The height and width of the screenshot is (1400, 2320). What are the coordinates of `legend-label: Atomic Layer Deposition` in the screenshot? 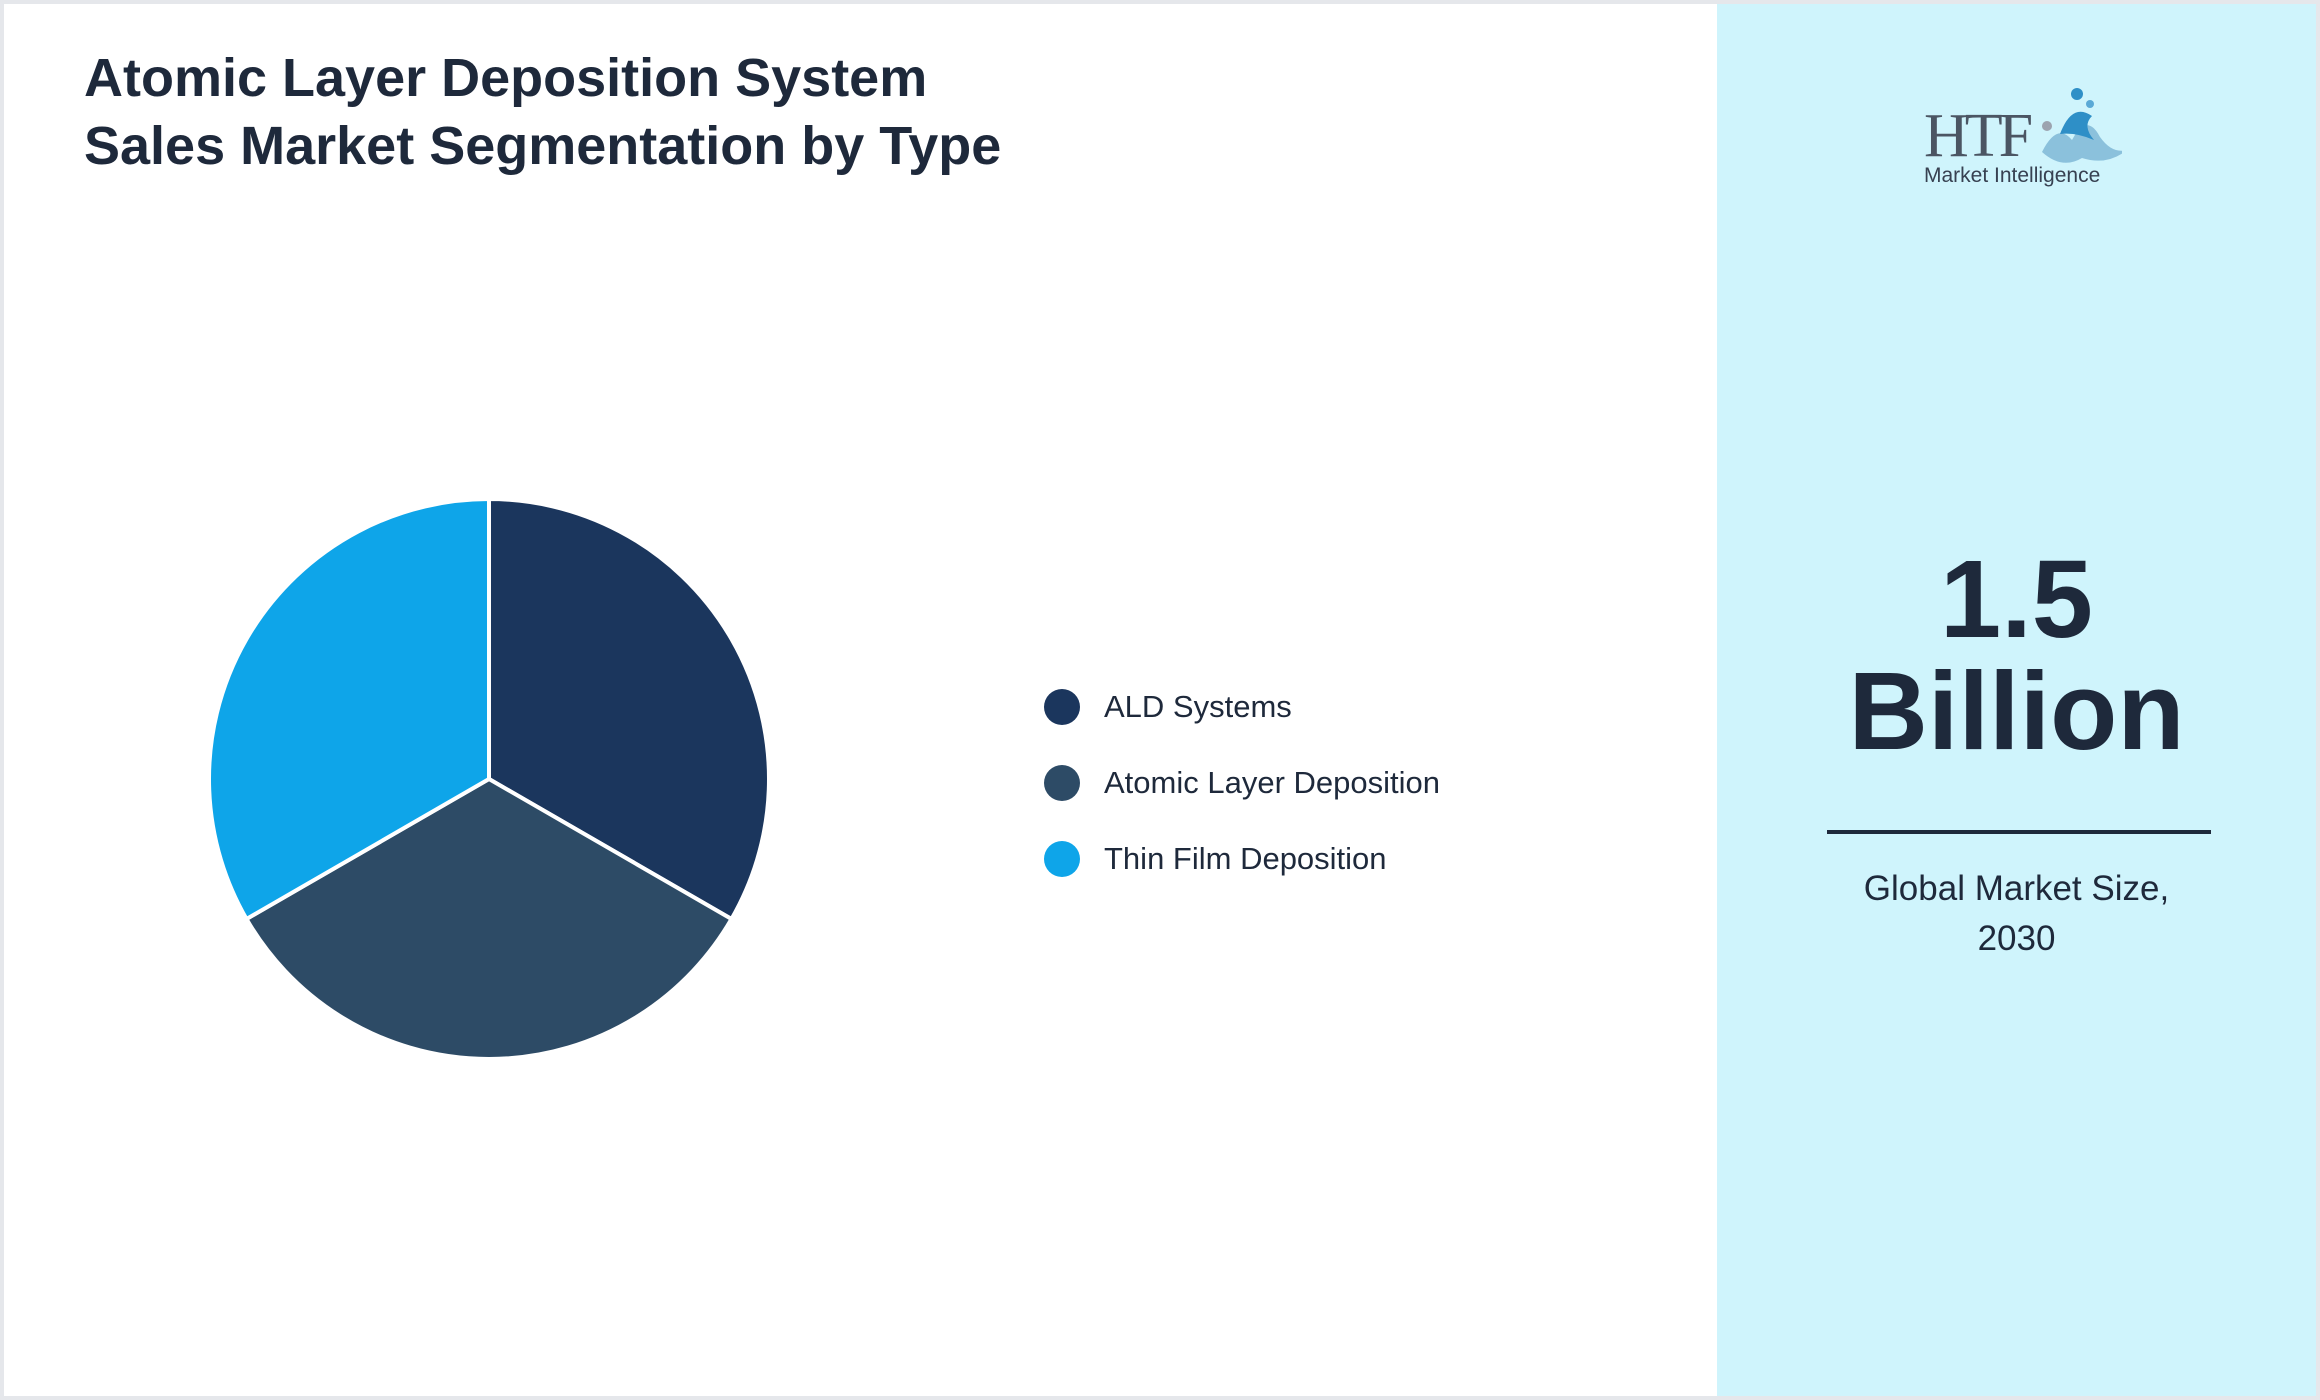 It's located at (1272, 782).